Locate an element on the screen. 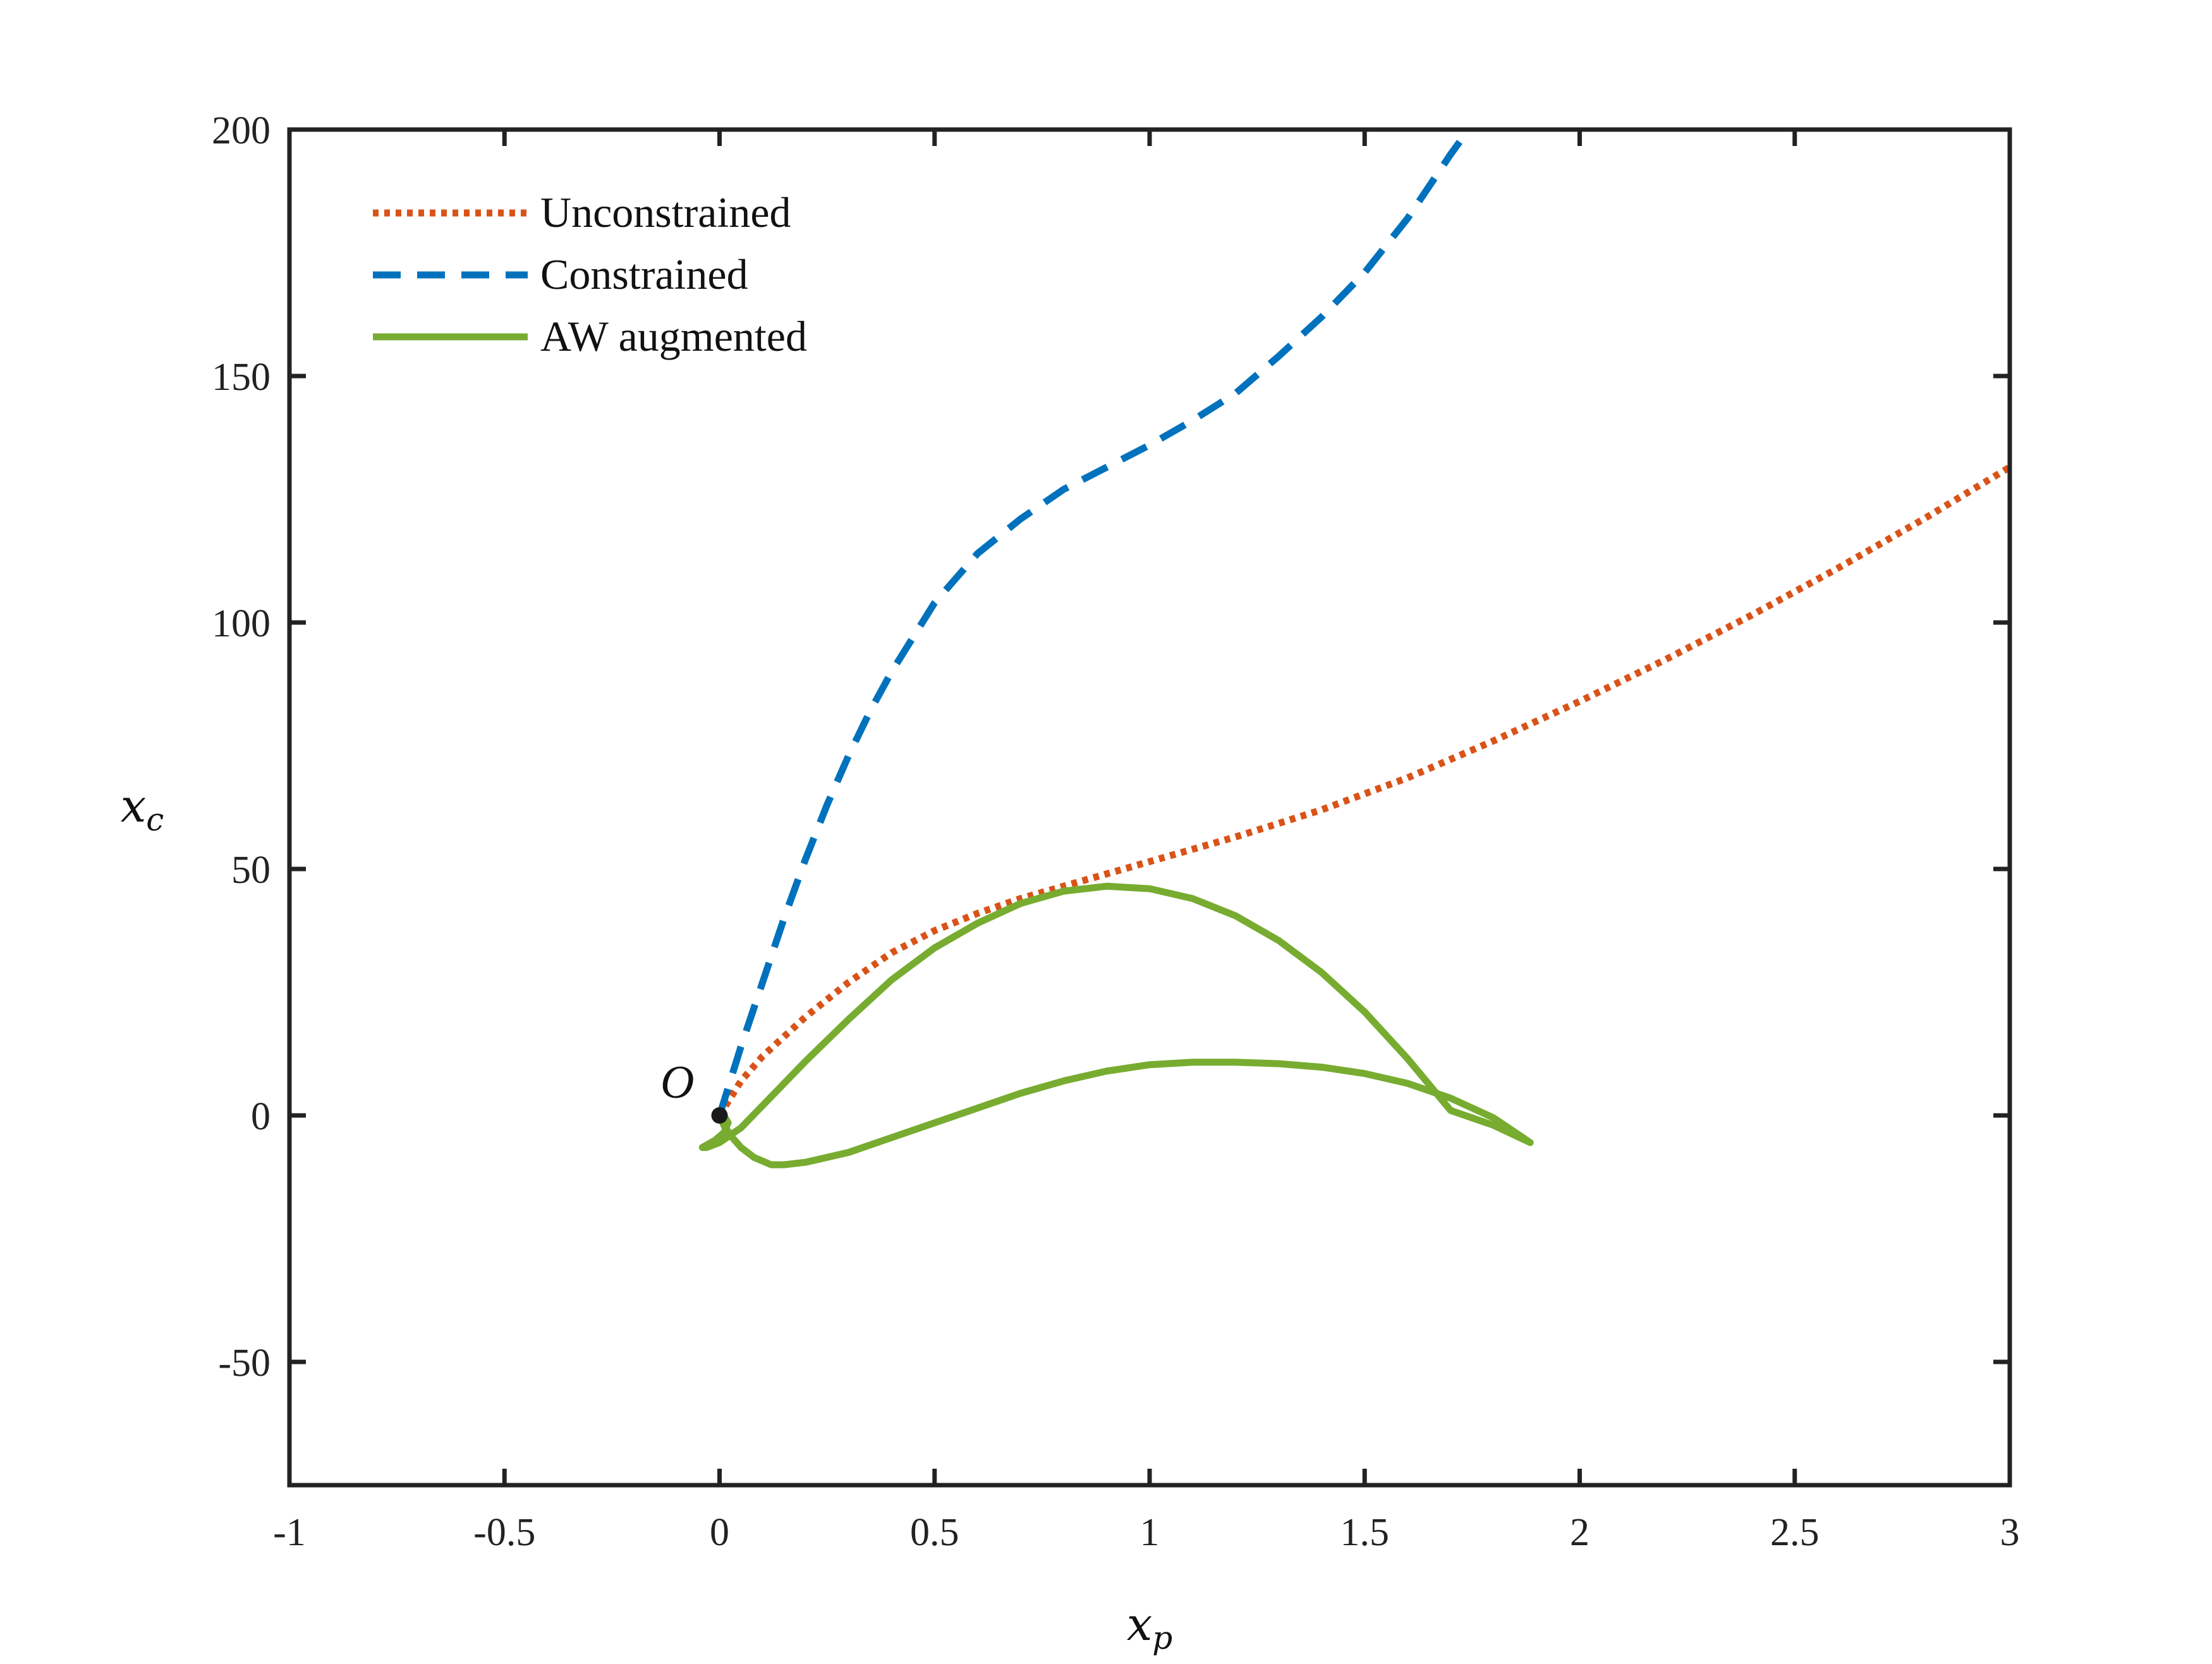 The height and width of the screenshot is (1664, 2212). origin-point-marker is located at coordinates (720, 1115).